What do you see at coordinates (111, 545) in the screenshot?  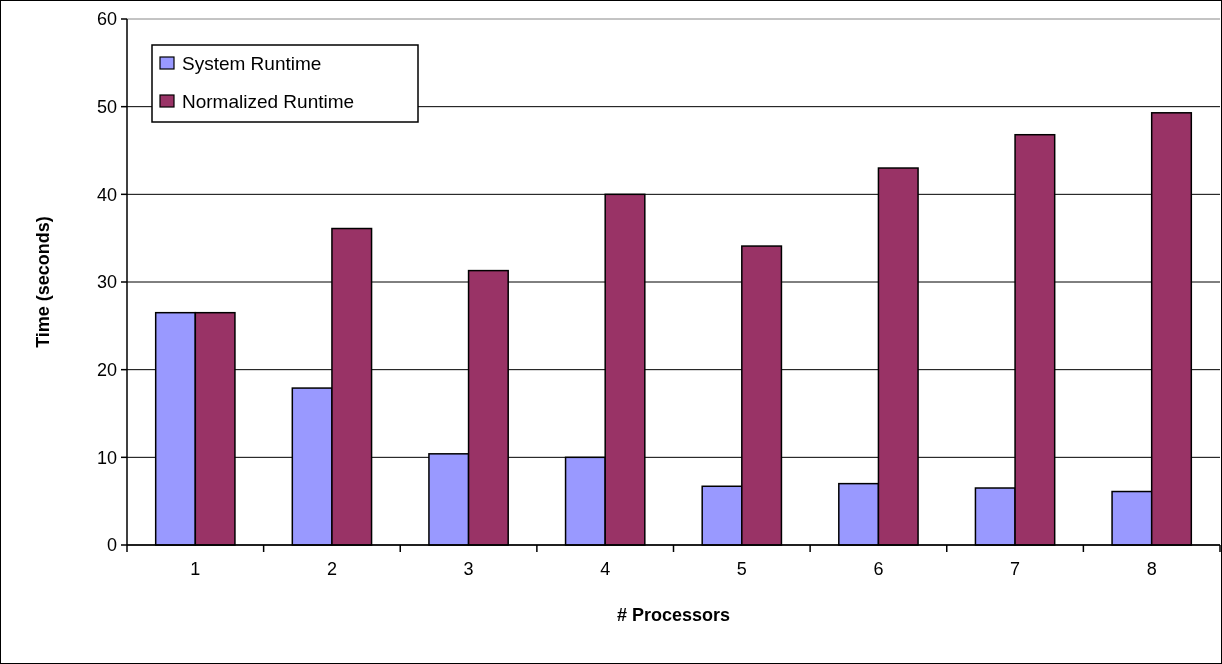 I see `y-tick-label: 0` at bounding box center [111, 545].